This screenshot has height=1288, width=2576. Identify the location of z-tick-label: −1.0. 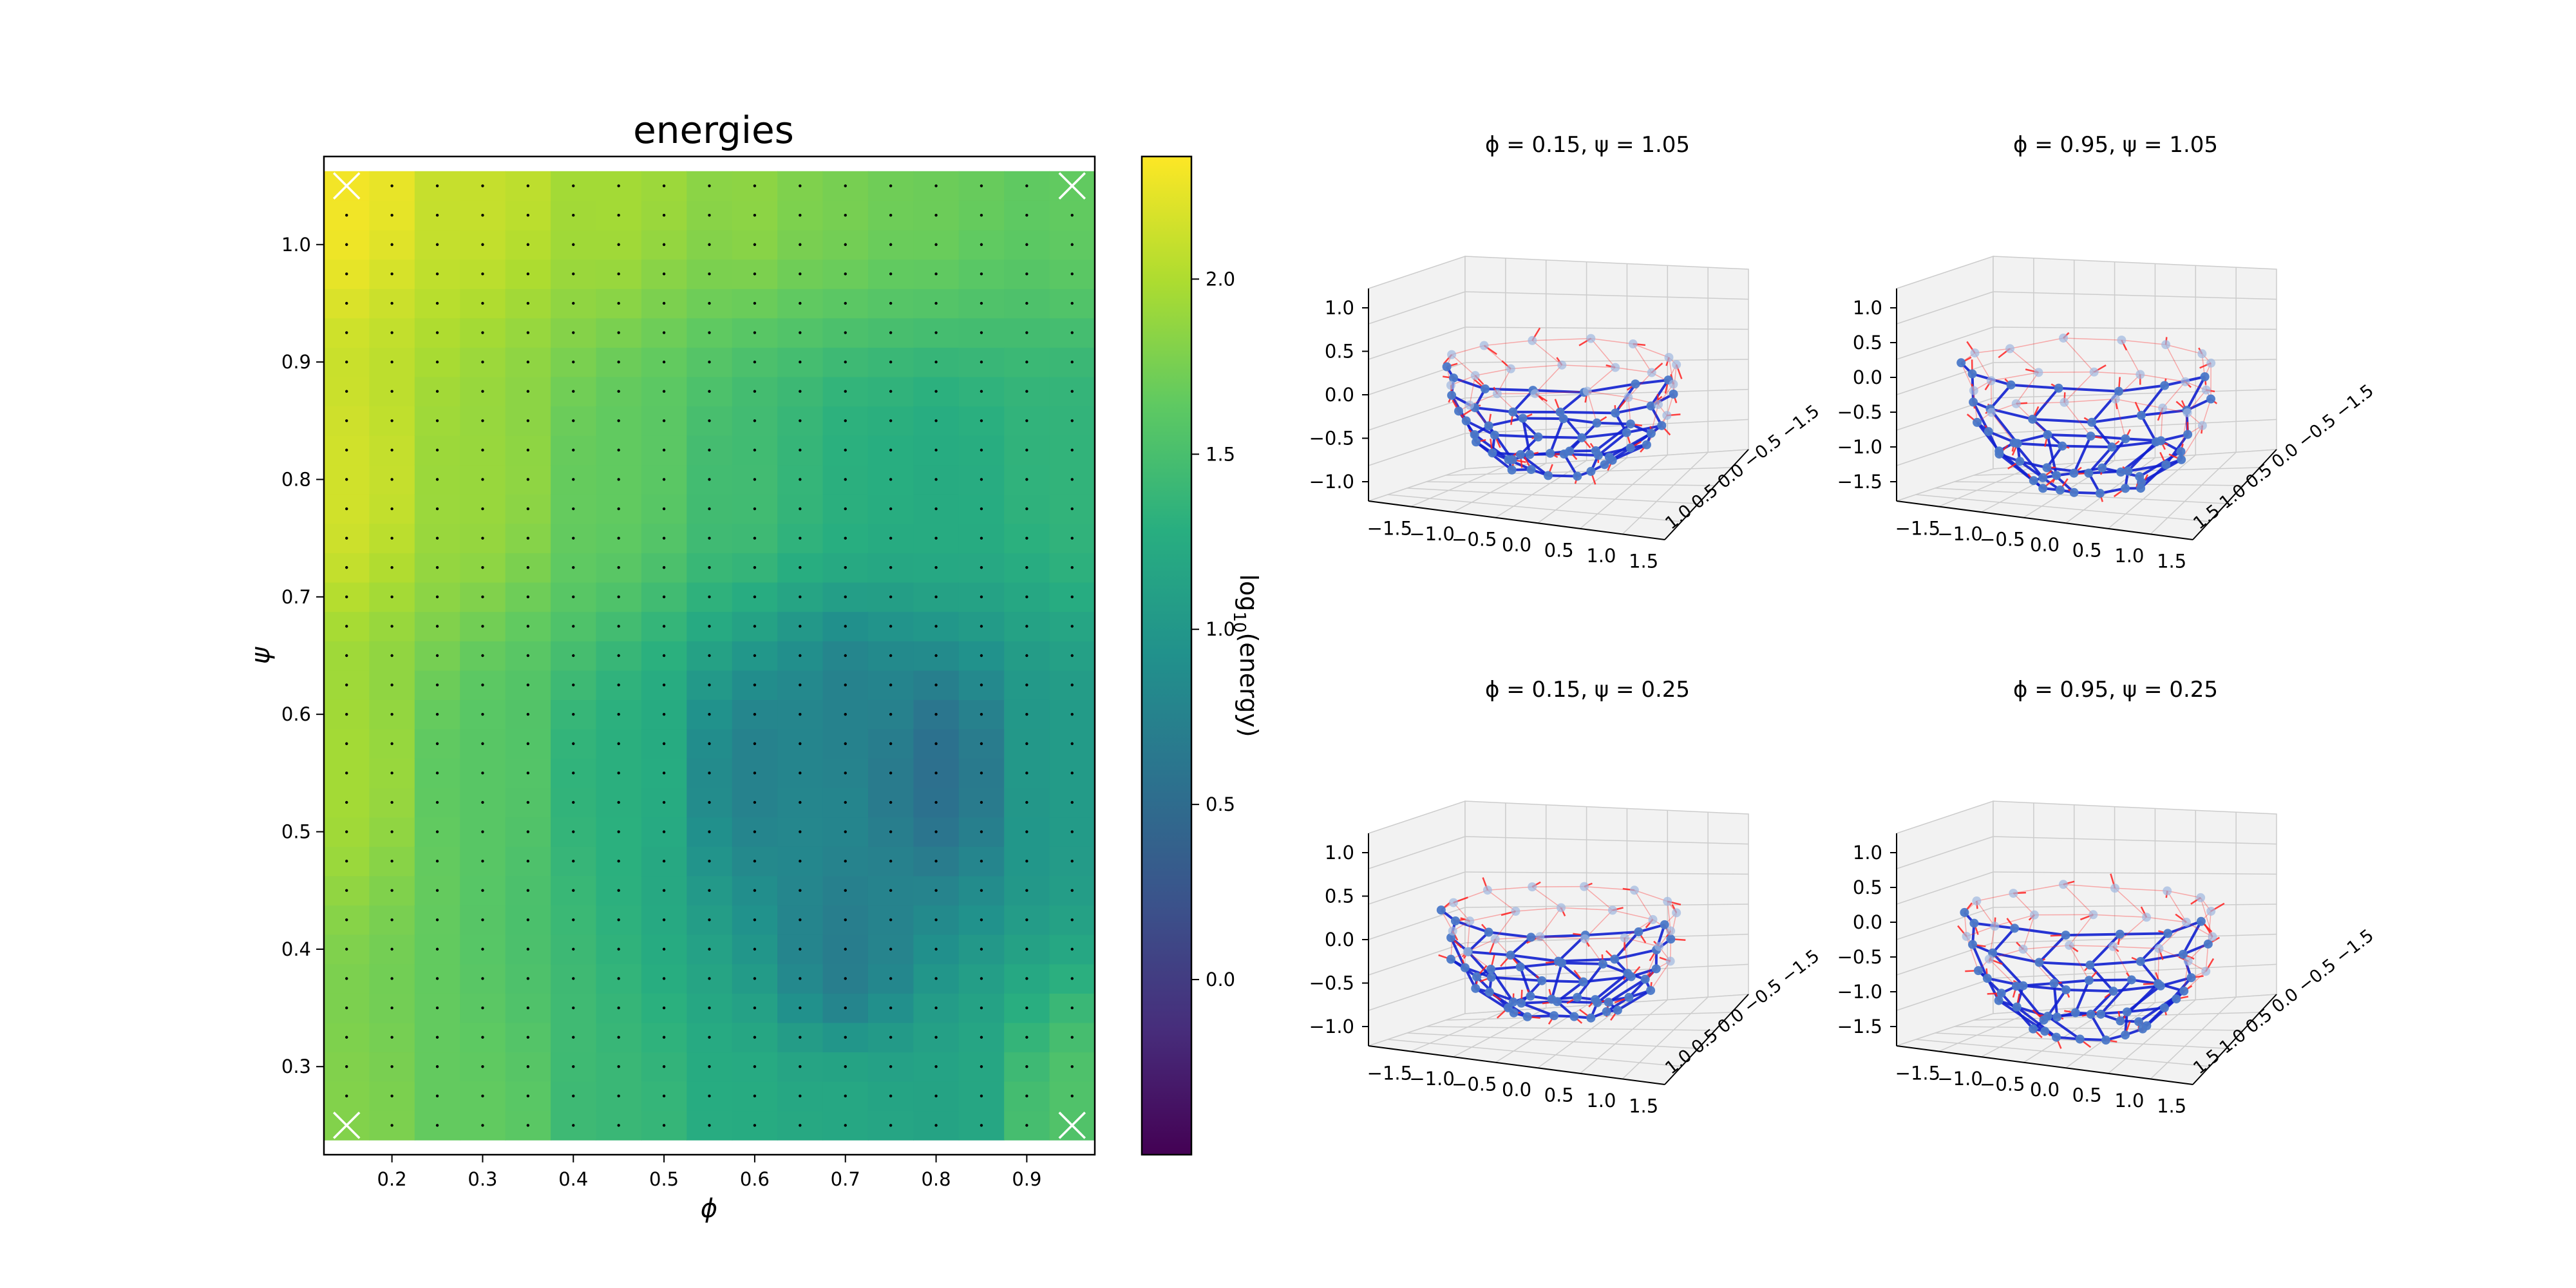
(1331, 482).